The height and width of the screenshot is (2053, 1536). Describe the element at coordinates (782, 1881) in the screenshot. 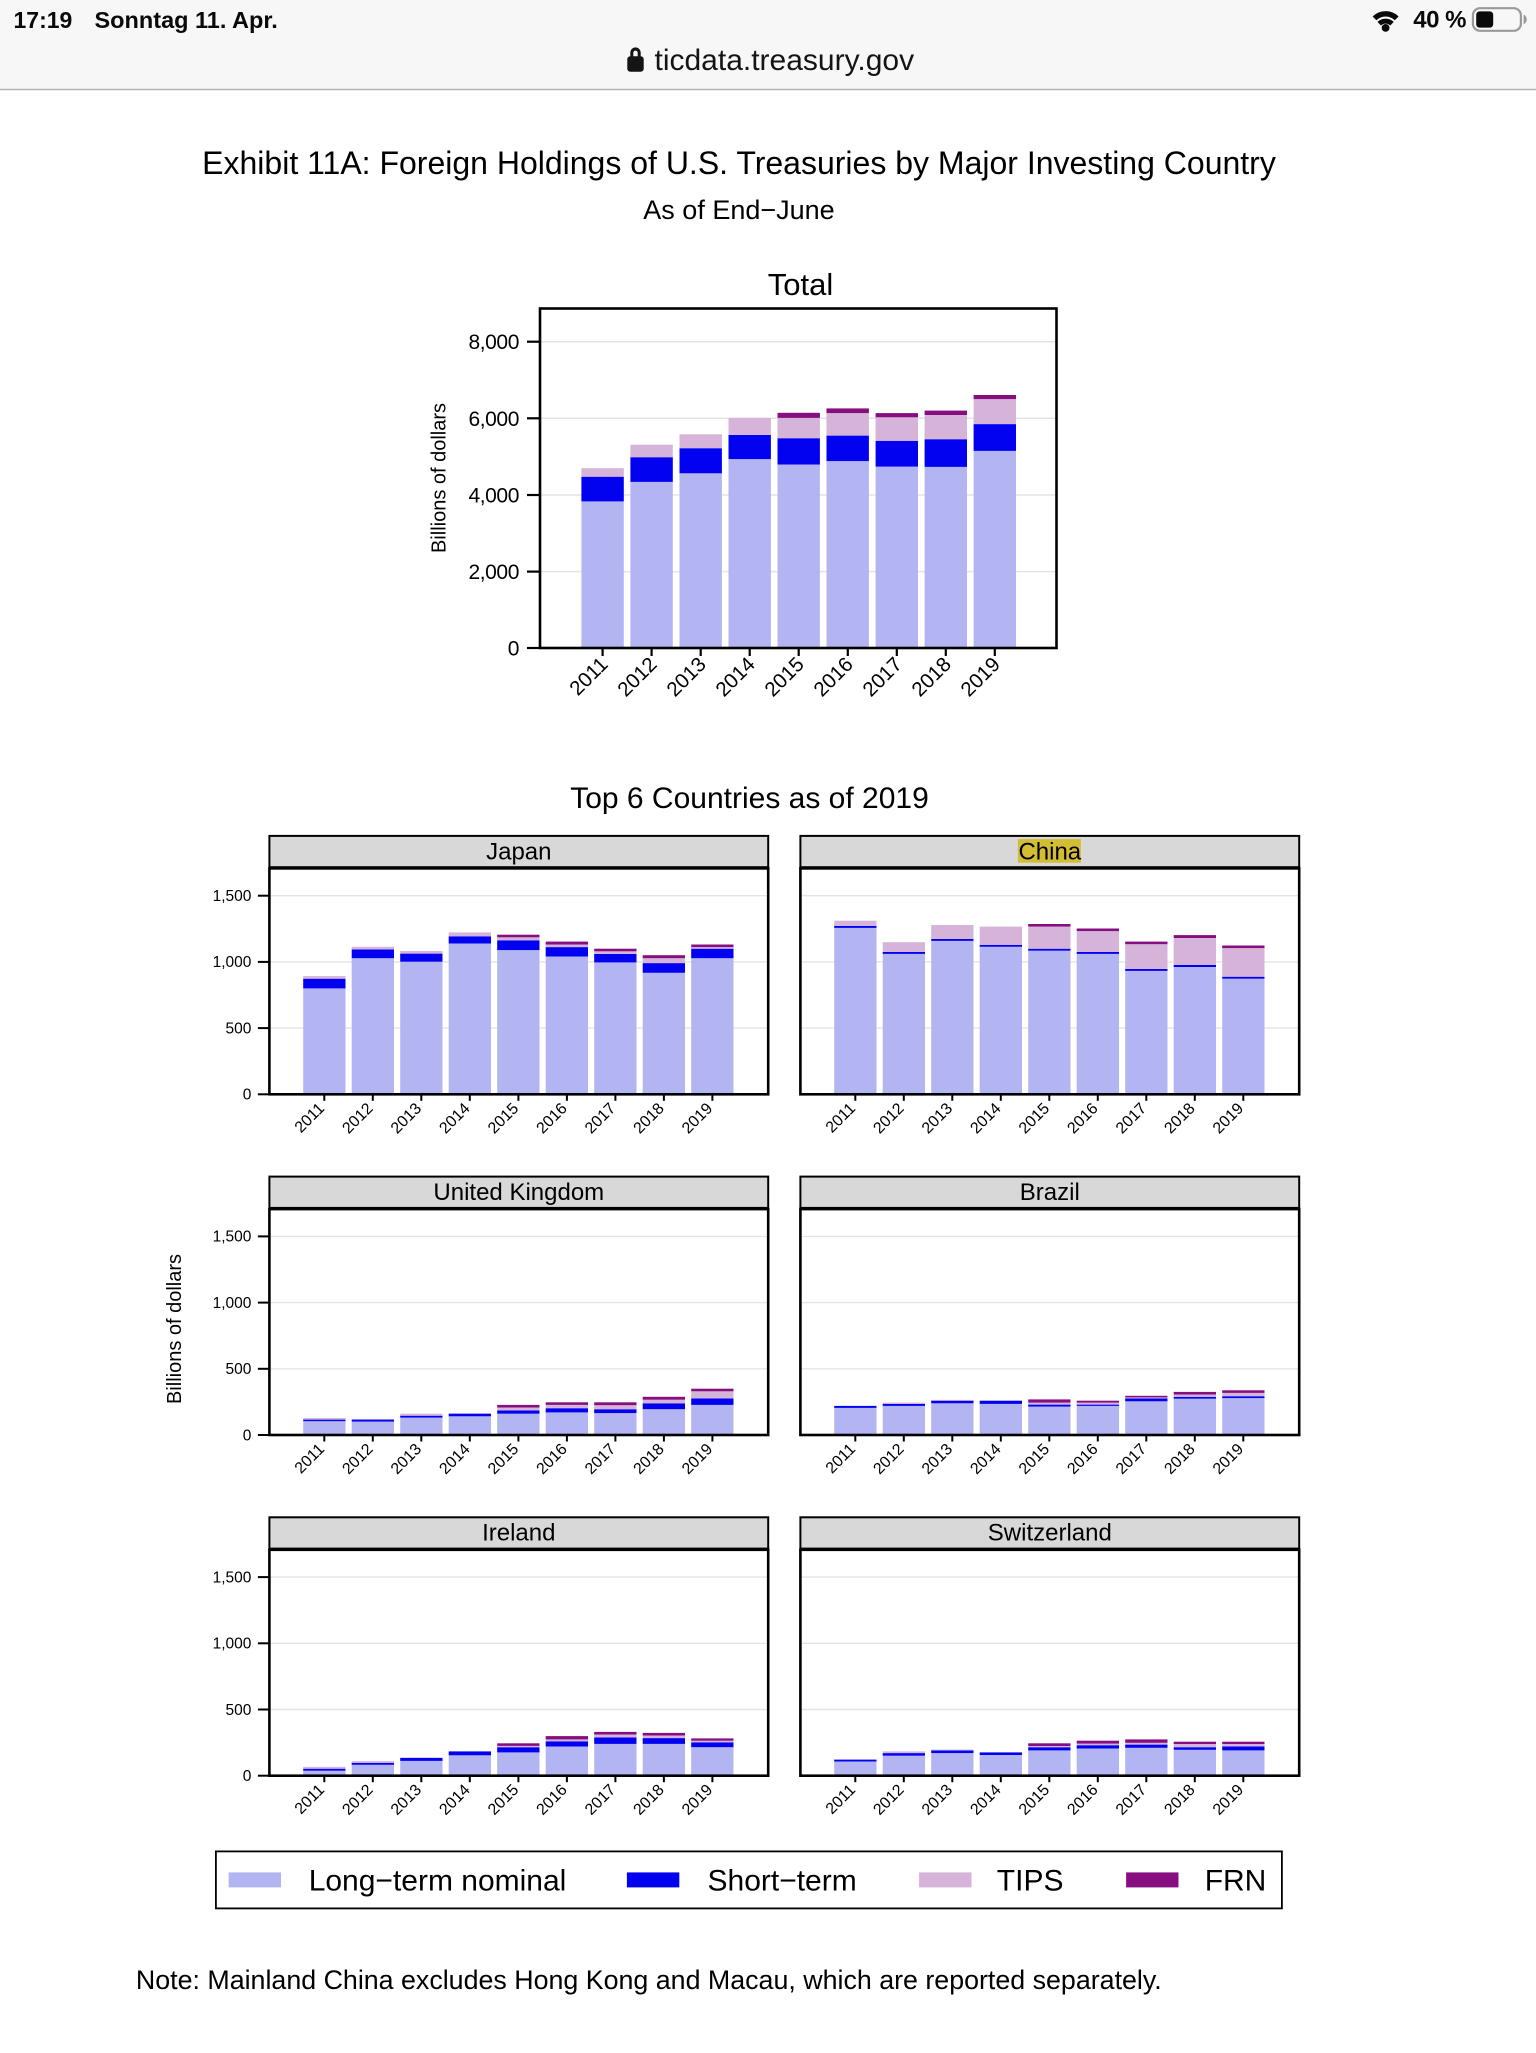

I see `svg-text: Short−term` at that location.